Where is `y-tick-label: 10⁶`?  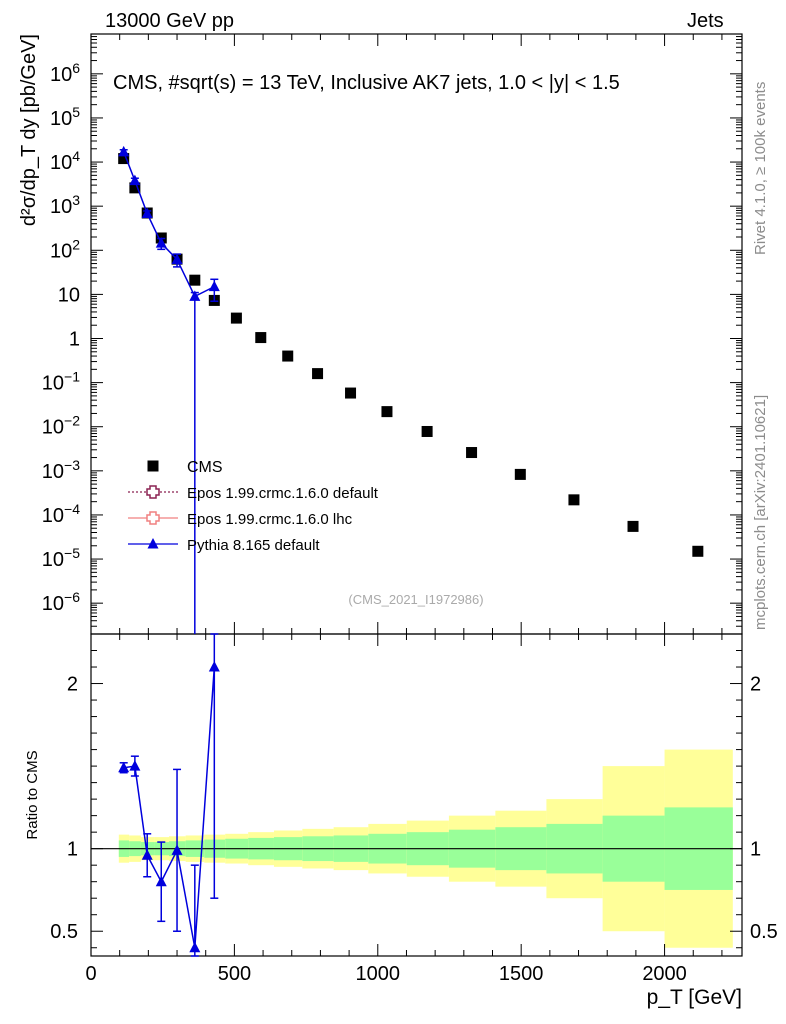
y-tick-label: 10⁶ is located at coordinates (65, 73).